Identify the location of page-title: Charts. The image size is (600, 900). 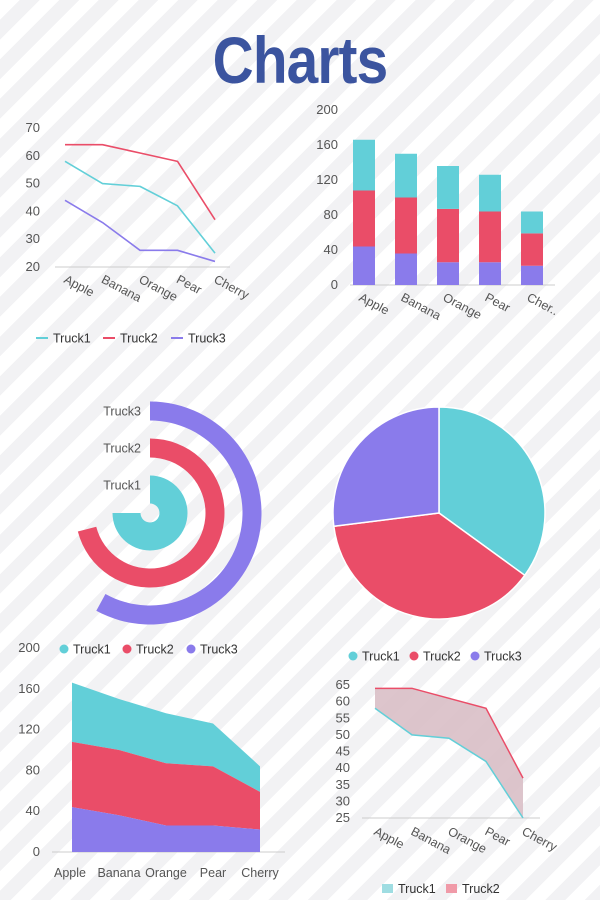
(300, 60).